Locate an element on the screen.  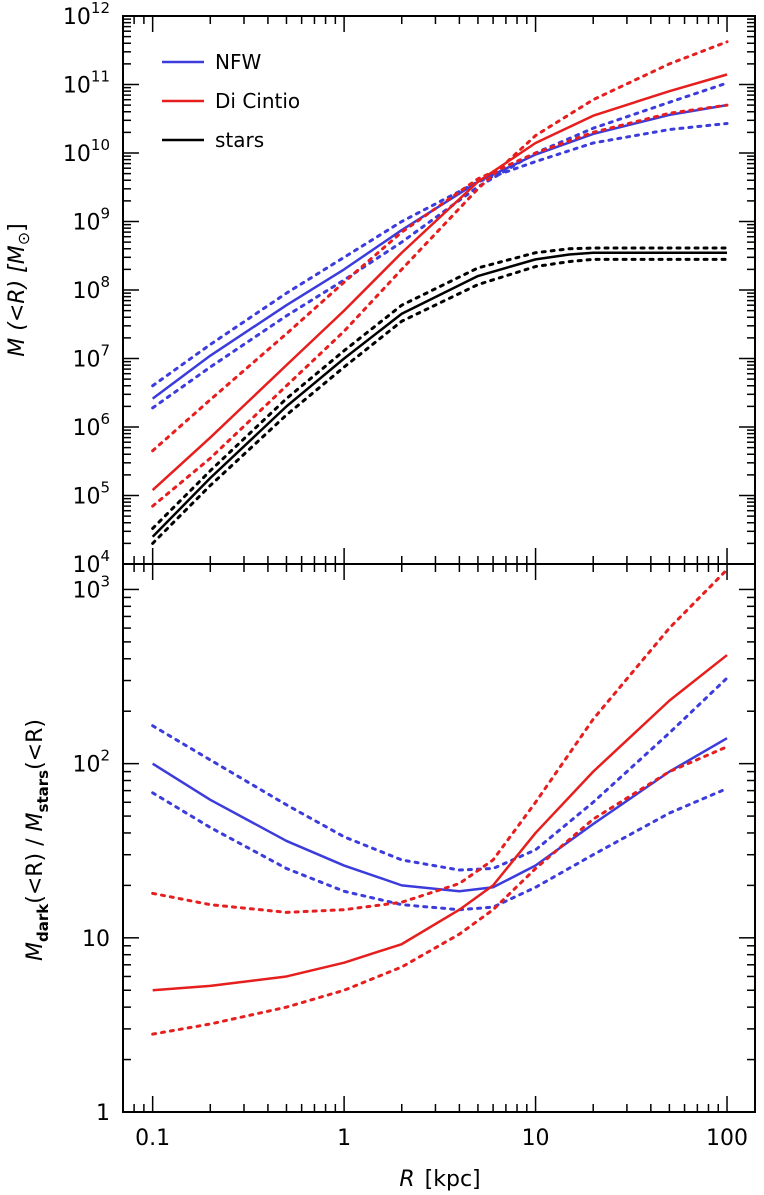
top-ytick-label: 10⁸ is located at coordinates (91, 288).